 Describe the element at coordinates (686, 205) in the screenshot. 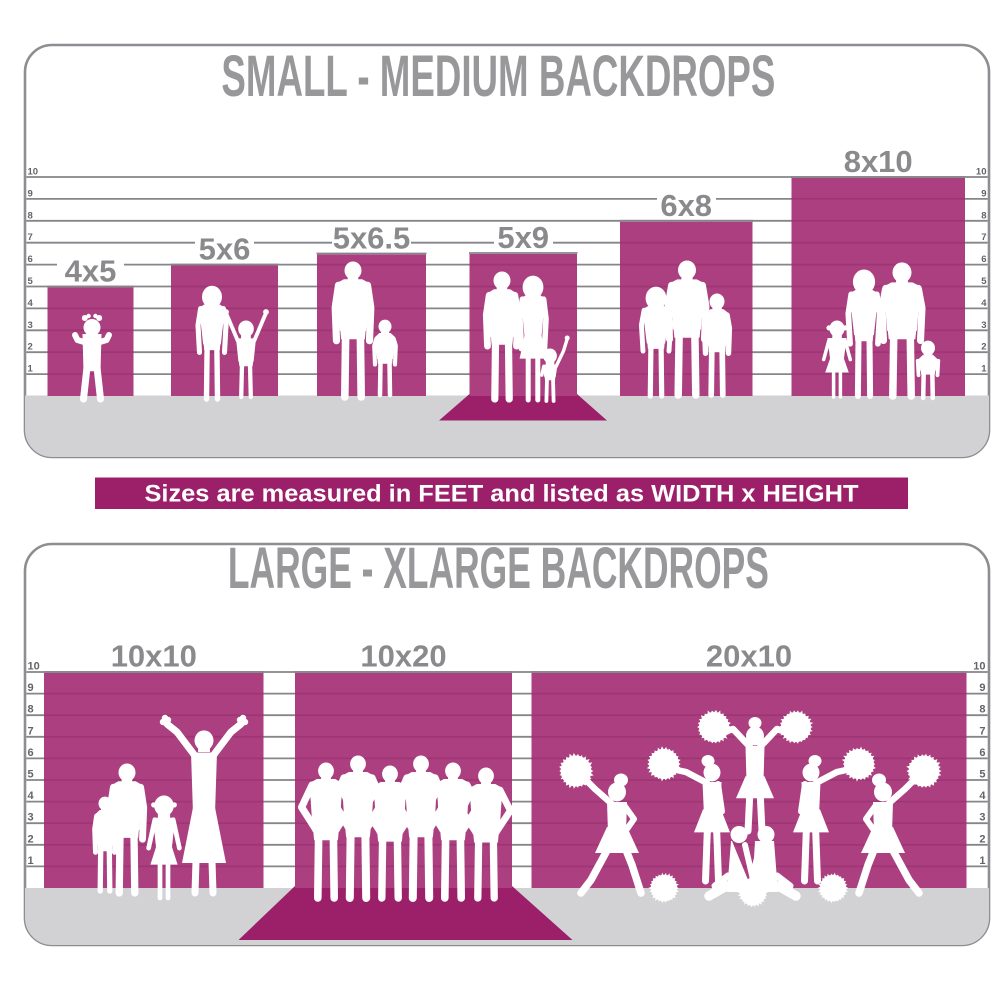

I see `svg-text: 6x8` at that location.